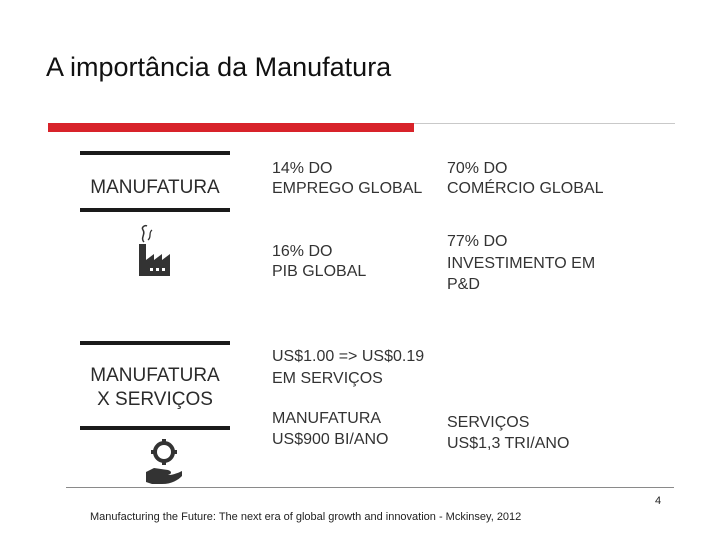 The width and height of the screenshot is (720, 540). What do you see at coordinates (164, 463) in the screenshot?
I see `gear-hand-icon` at bounding box center [164, 463].